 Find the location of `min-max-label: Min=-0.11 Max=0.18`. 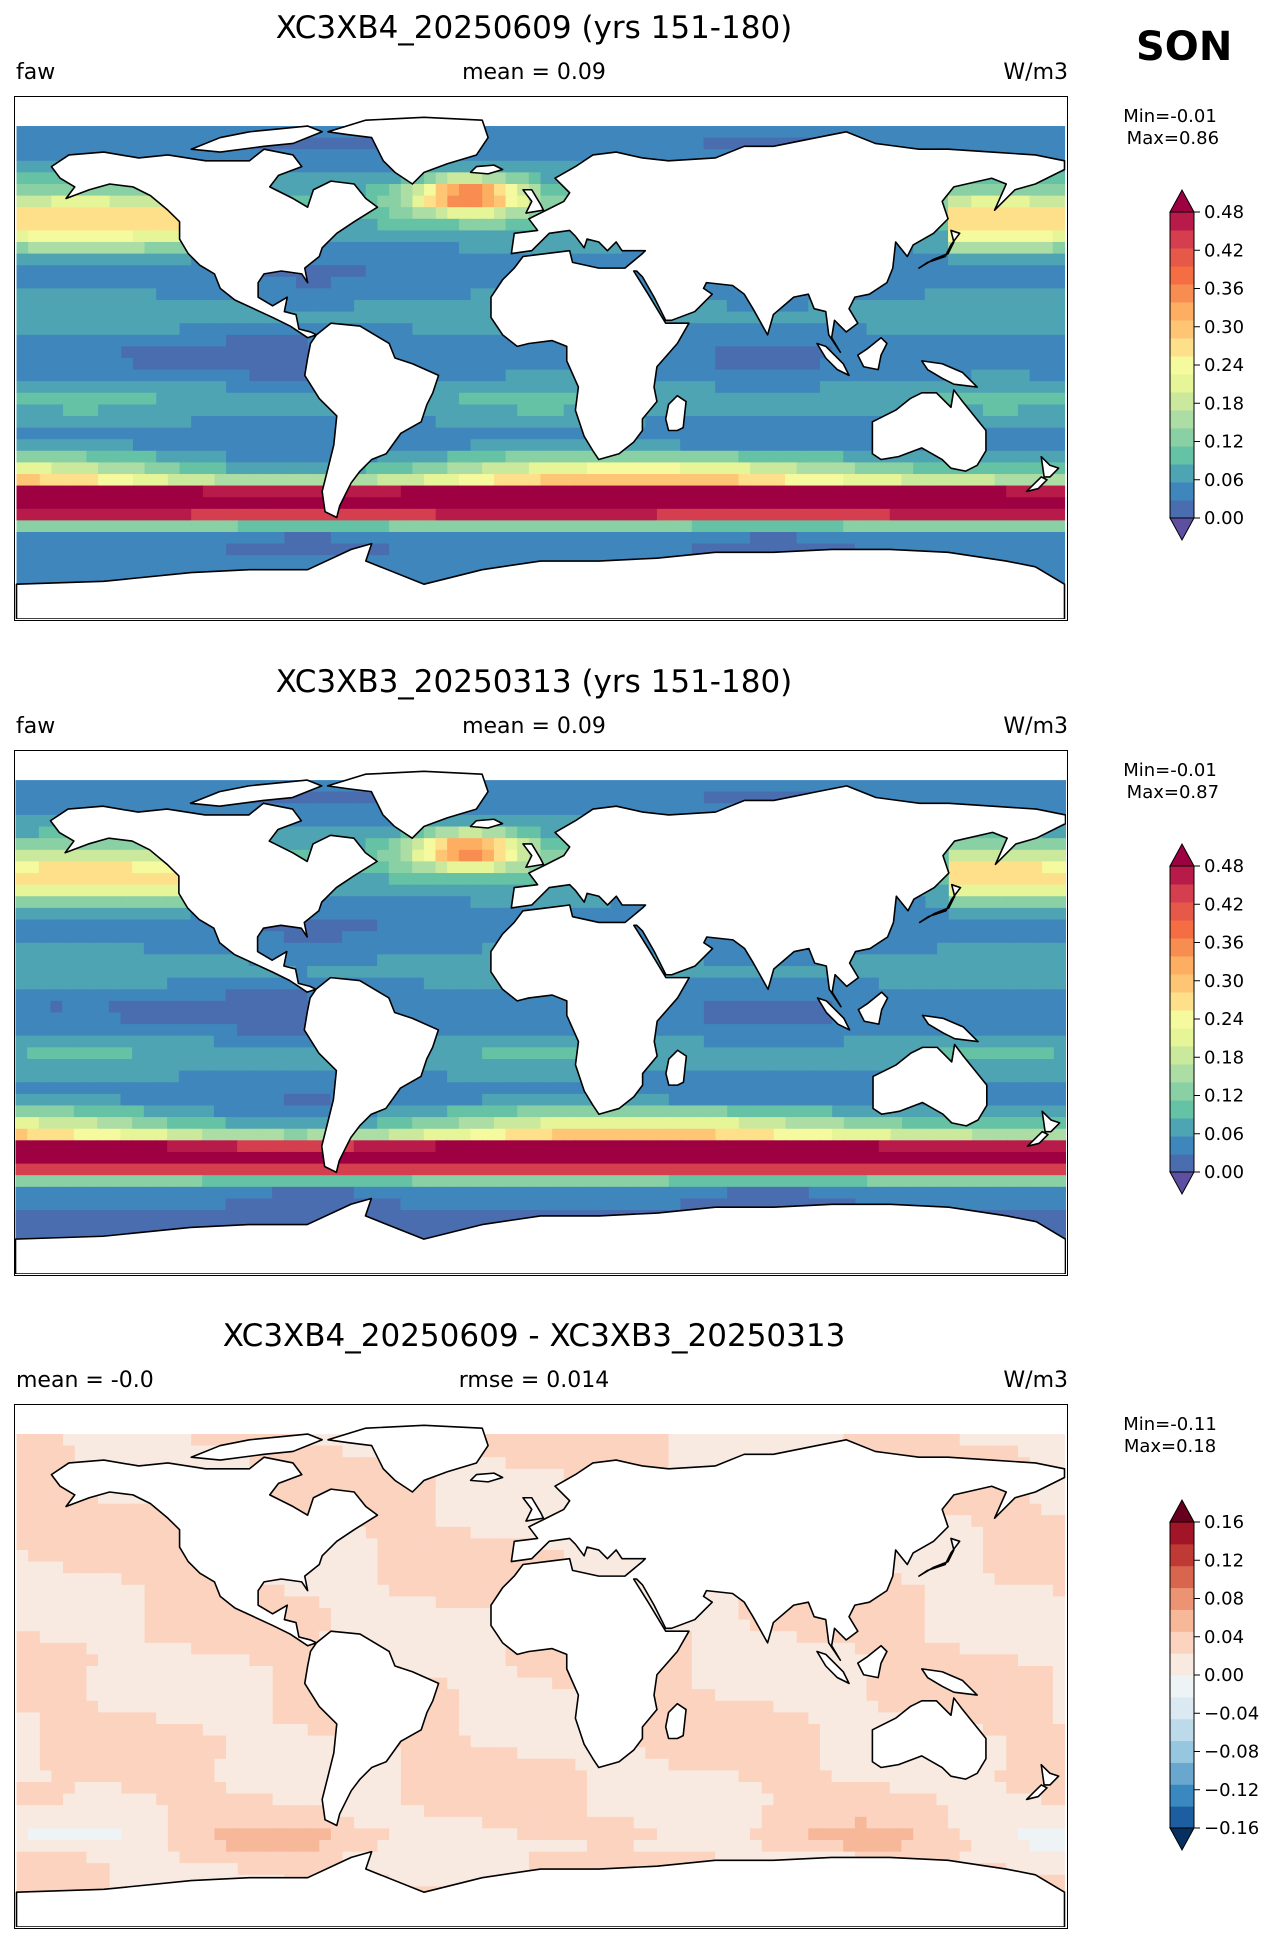

min-max-label: Min=-0.11 Max=0.18 is located at coordinates (1170, 1435).